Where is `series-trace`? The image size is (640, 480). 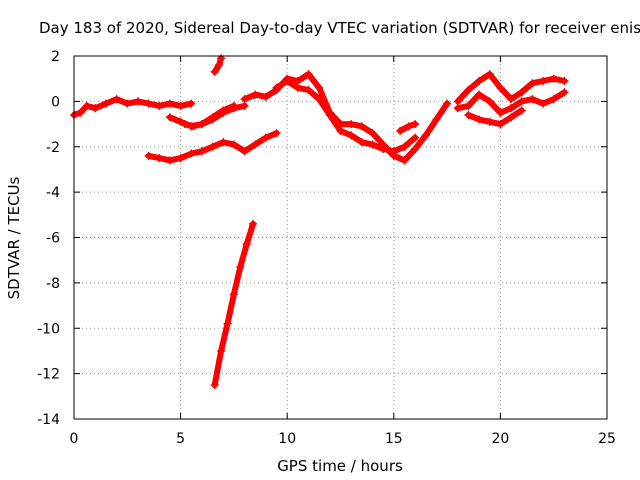
series-trace is located at coordinates (495, 117).